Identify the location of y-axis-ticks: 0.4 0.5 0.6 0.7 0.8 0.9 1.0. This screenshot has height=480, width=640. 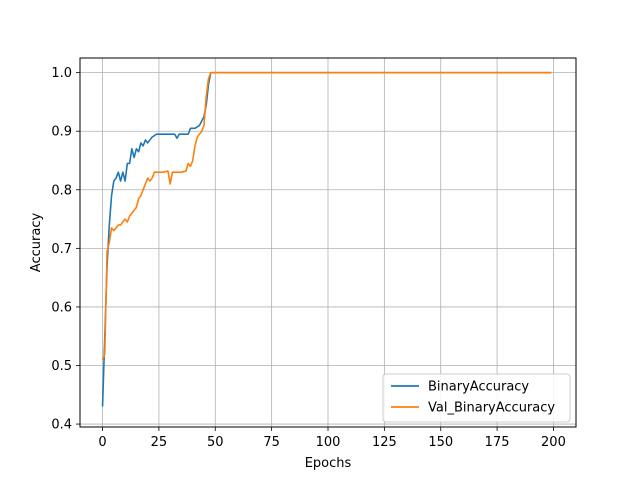
(65, 249).